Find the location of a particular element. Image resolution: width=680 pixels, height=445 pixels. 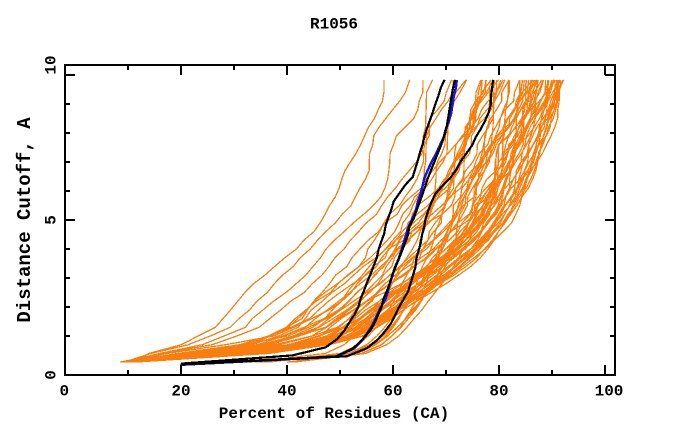

svg-text: 100 is located at coordinates (609, 392).